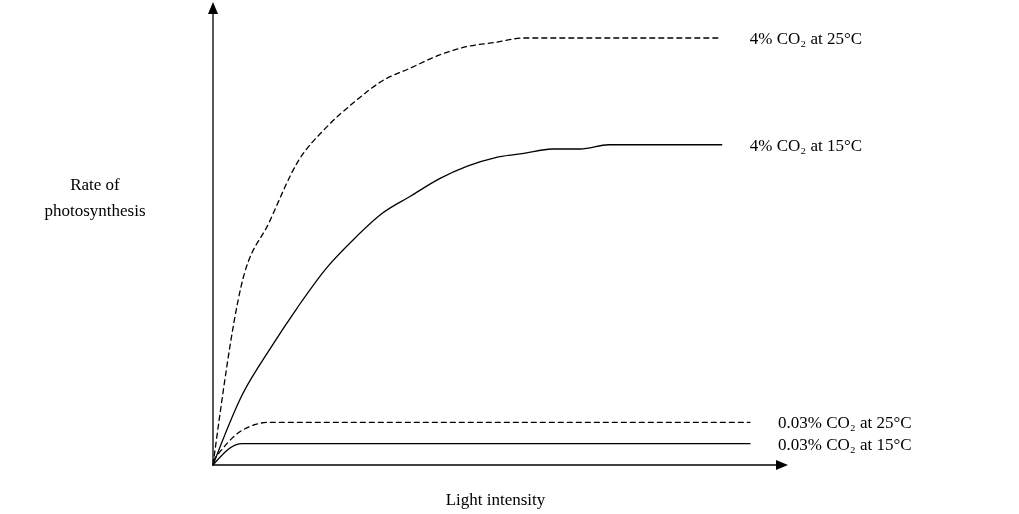  What do you see at coordinates (495, 499) in the screenshot?
I see `x-axis-title: Light intensity` at bounding box center [495, 499].